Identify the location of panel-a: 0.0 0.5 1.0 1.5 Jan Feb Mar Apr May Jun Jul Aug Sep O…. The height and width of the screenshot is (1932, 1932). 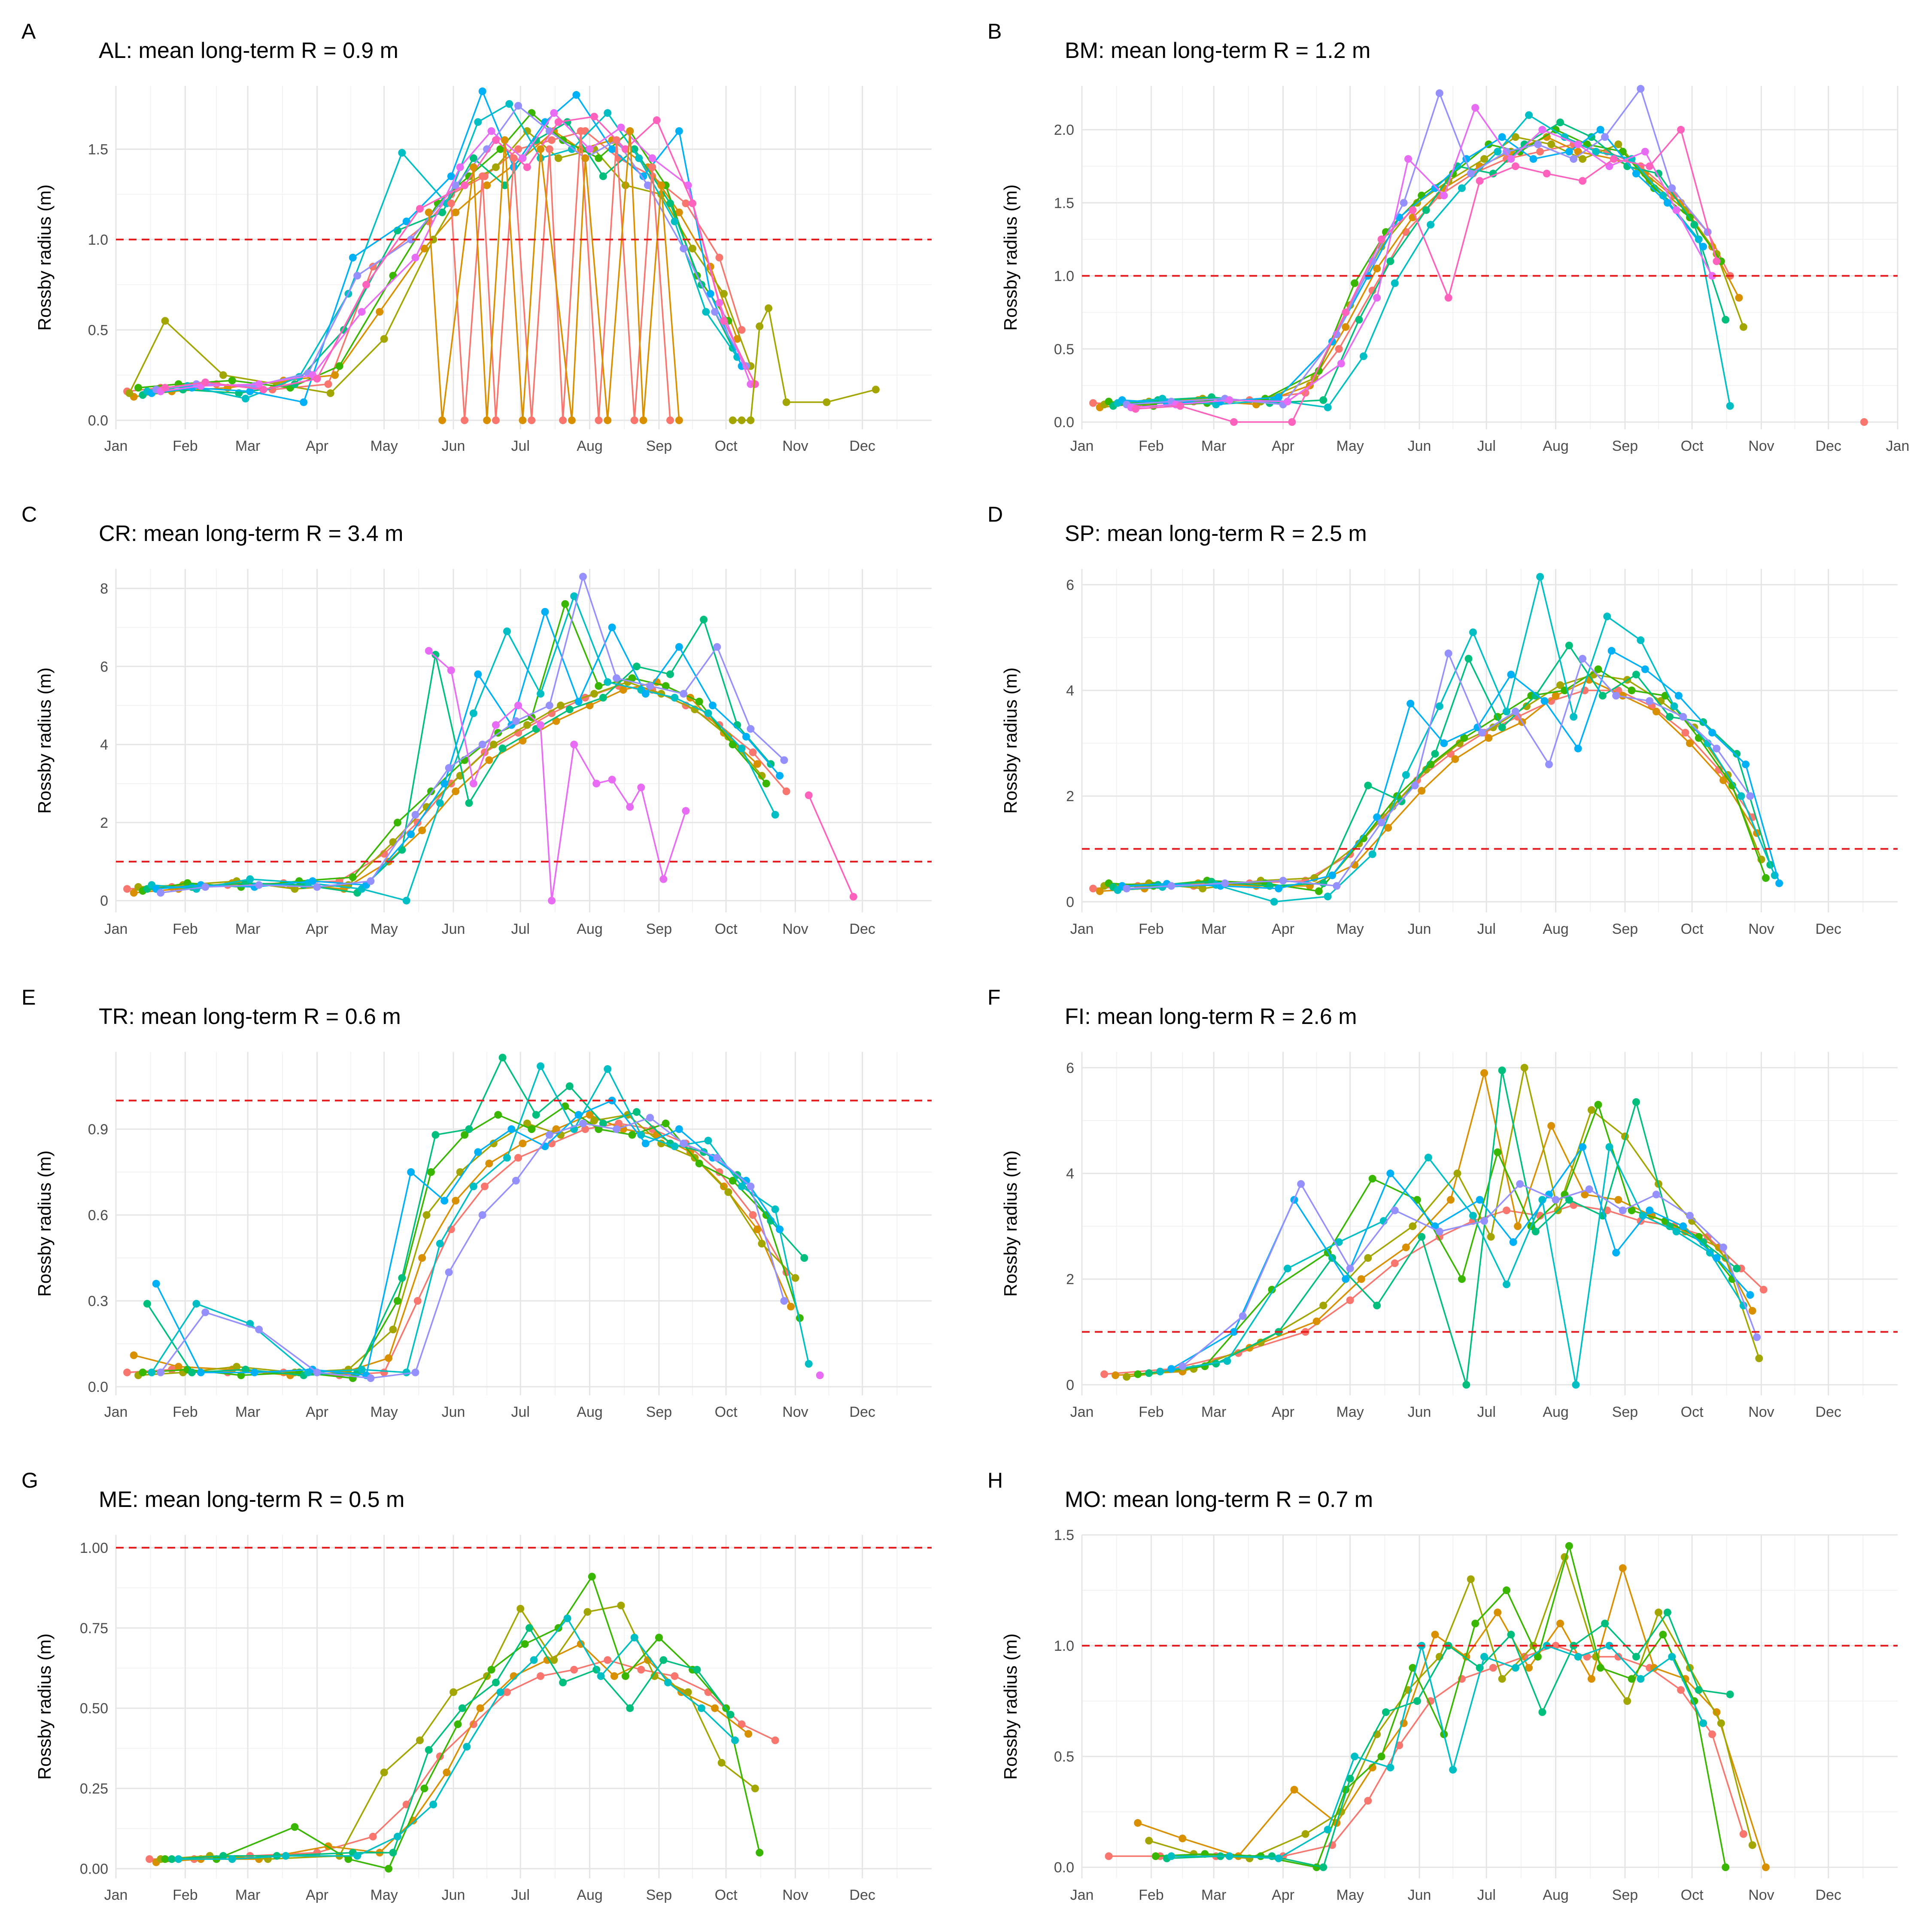
(483, 241).